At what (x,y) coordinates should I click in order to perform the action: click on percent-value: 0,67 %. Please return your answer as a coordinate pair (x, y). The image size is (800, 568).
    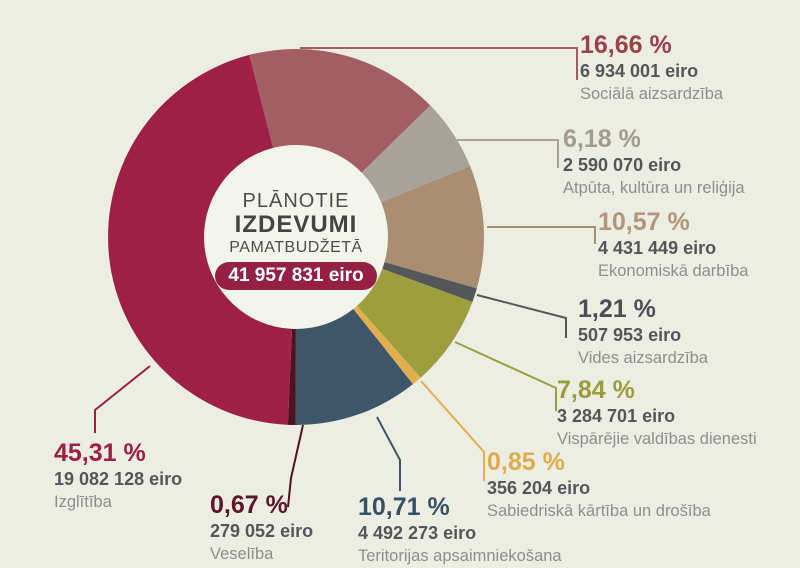
    Looking at the image, I should click on (249, 505).